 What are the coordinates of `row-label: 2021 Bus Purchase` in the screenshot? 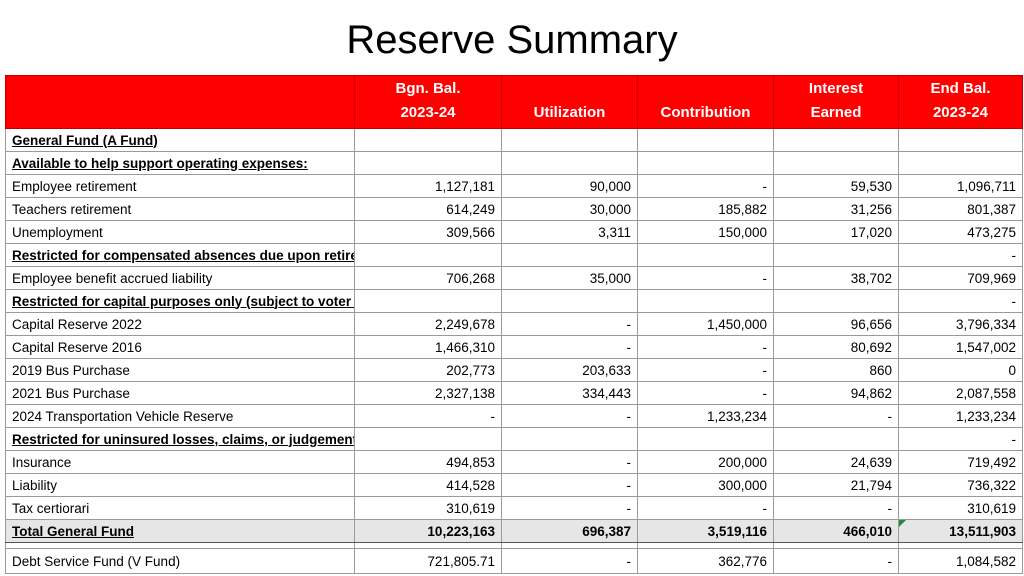 It's located at (180, 393).